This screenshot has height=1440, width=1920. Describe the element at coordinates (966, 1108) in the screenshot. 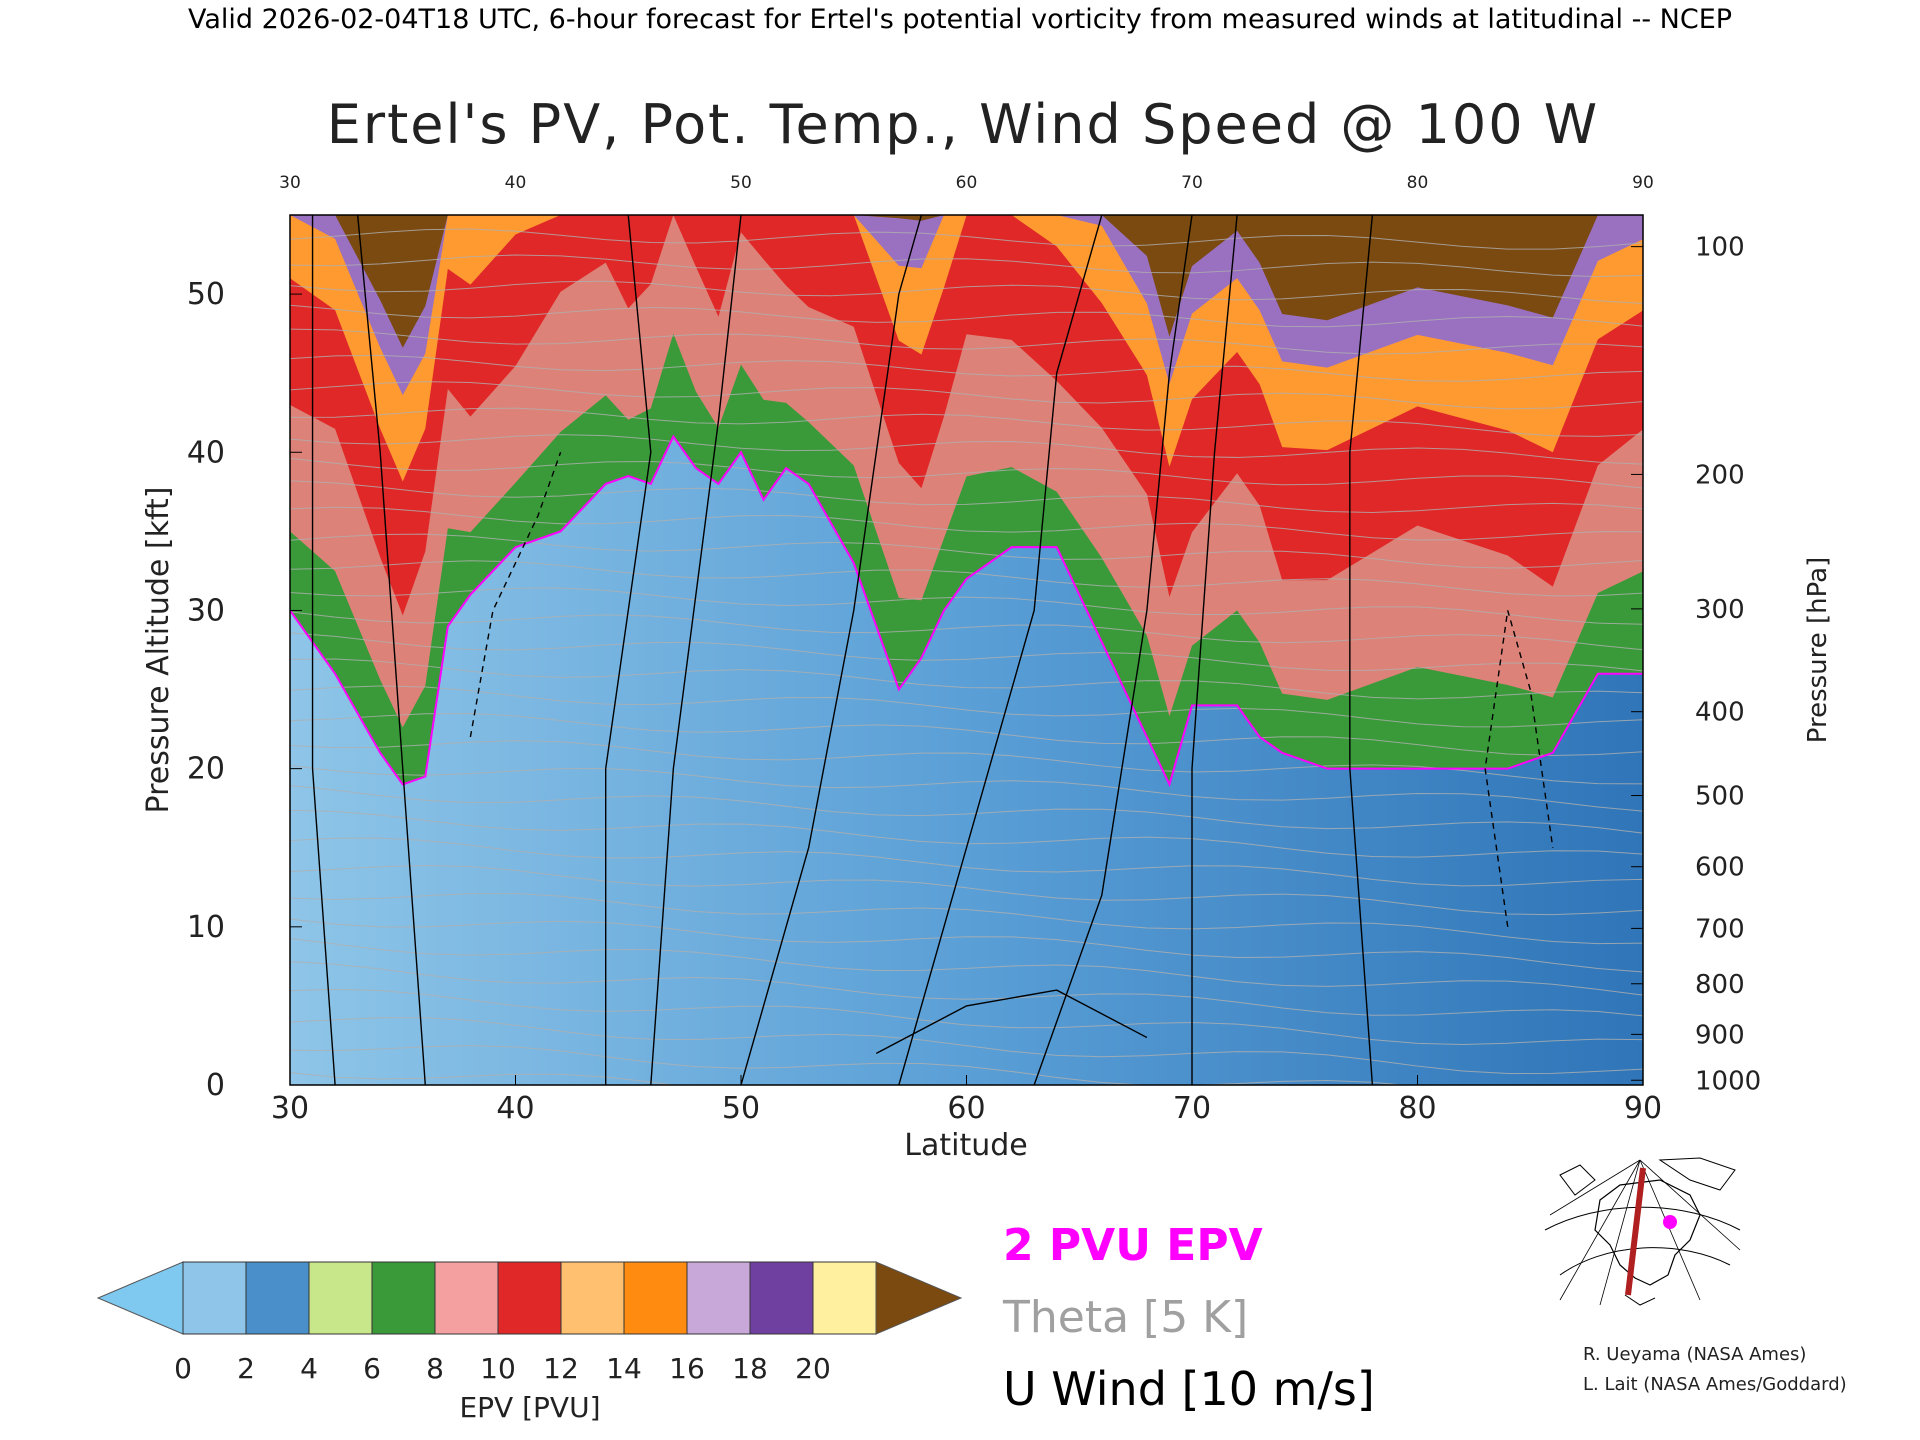

I see `x-tick-label: 60` at that location.